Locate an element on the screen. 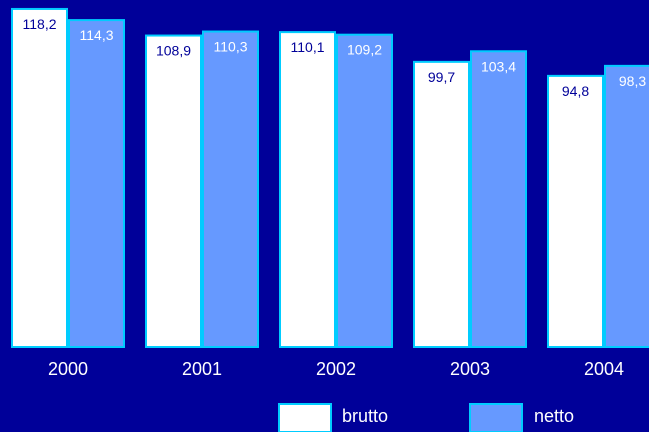 This screenshot has height=432, width=649. bar-netto-2002 is located at coordinates (364, 191).